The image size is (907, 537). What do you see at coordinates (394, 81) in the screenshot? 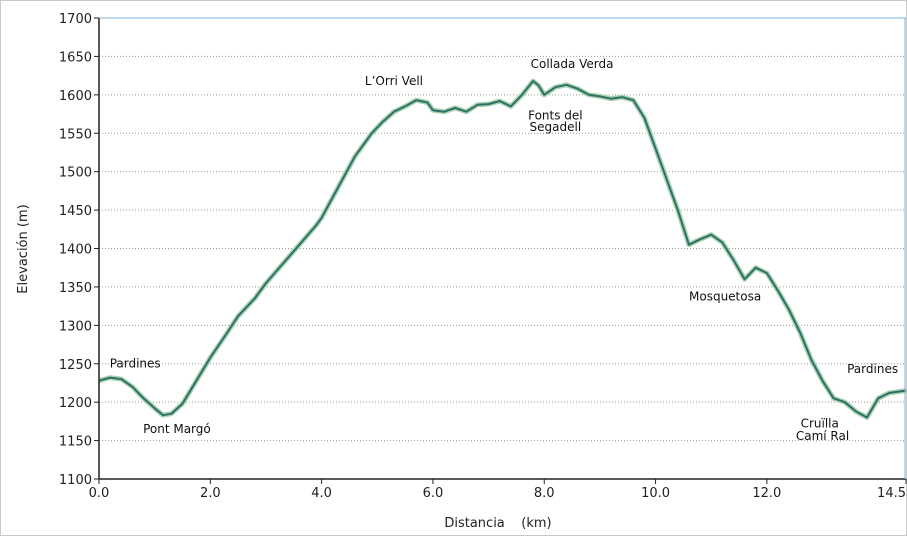
I see `annotation-label: L’Orri Vell` at bounding box center [394, 81].